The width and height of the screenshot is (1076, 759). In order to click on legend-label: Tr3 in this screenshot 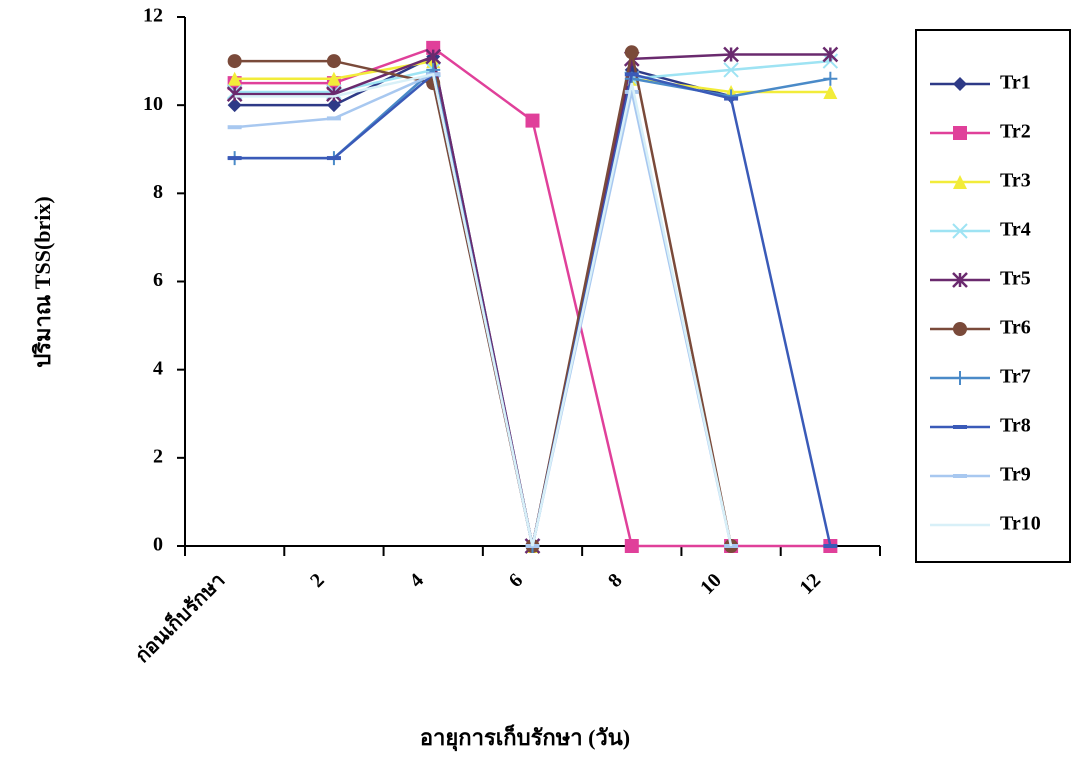, I will do `click(1015, 181)`.